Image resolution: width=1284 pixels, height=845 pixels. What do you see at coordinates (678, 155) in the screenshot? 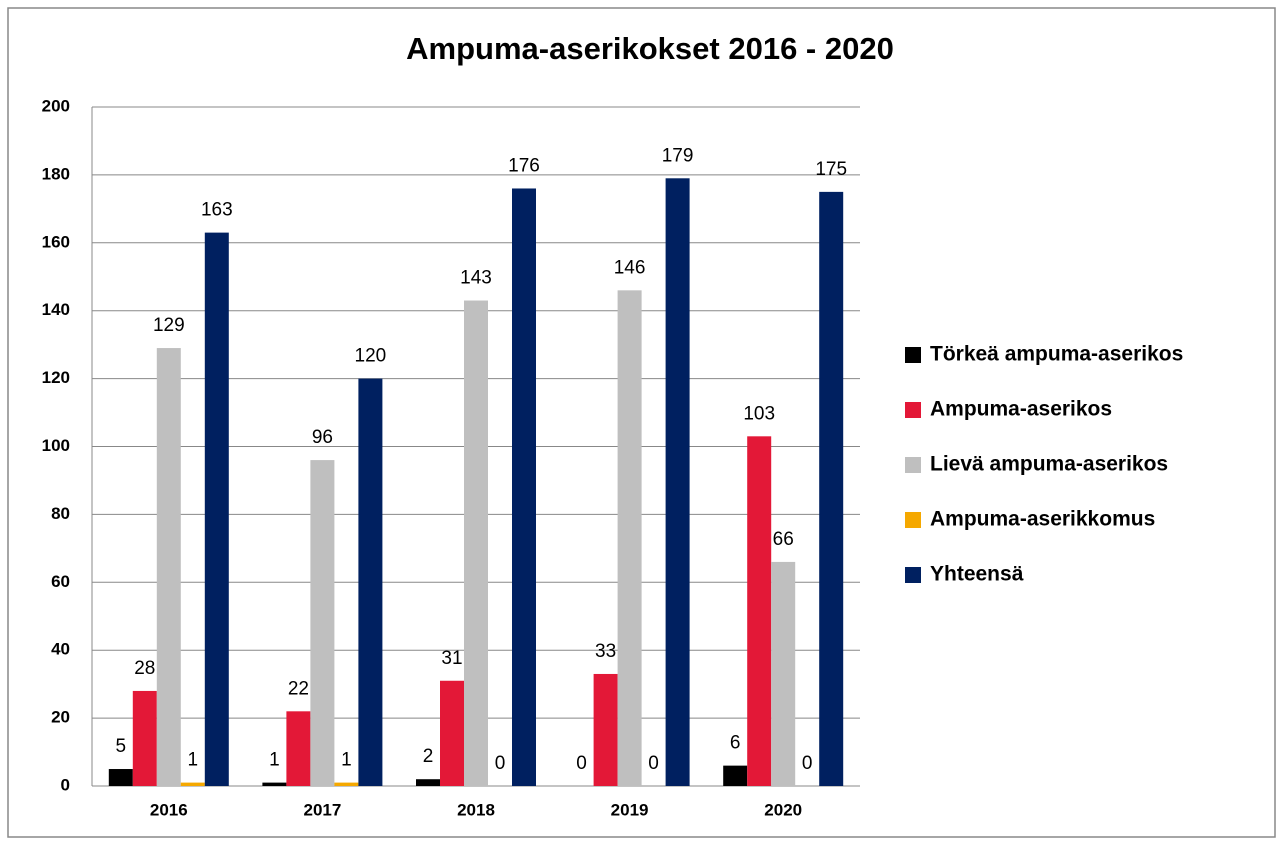
I see `data-label: 179` at bounding box center [678, 155].